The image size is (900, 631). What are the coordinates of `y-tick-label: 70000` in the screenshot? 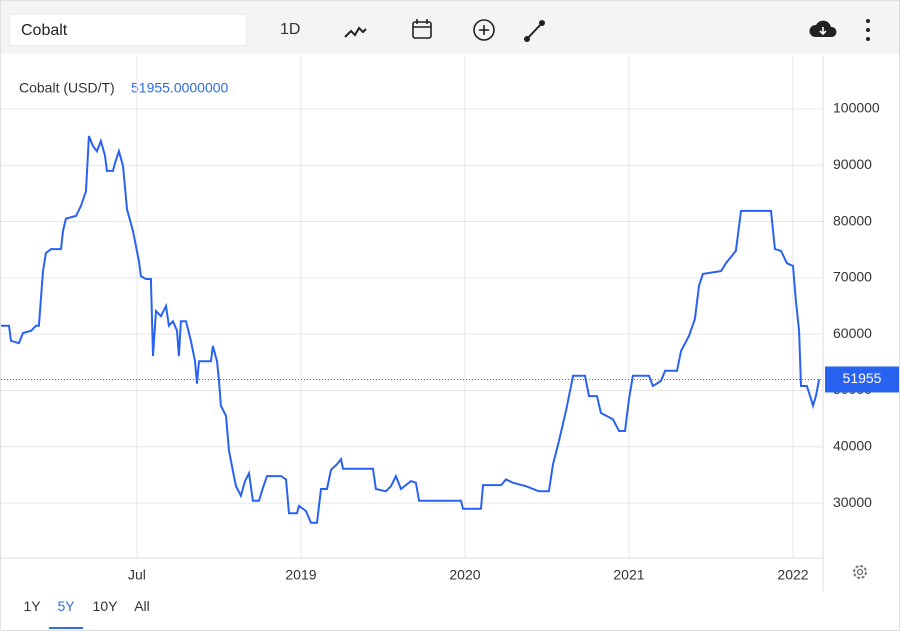 It's located at (852, 277).